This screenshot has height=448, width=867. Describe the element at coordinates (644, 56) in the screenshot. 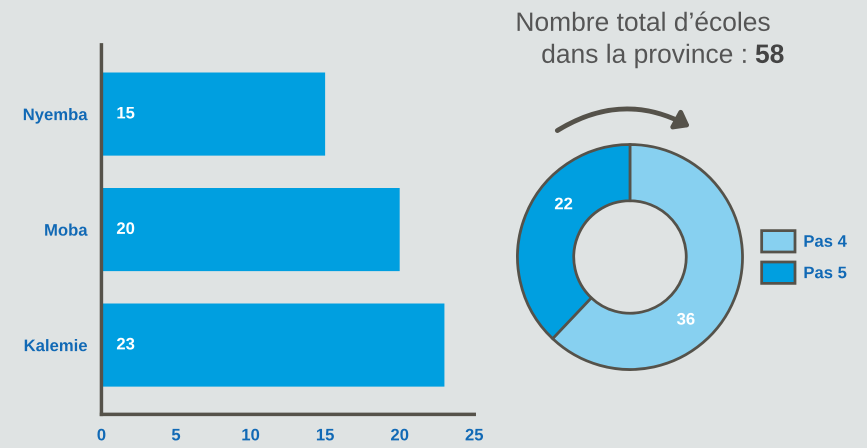

I see `chart-subtitle: dans la province :` at that location.